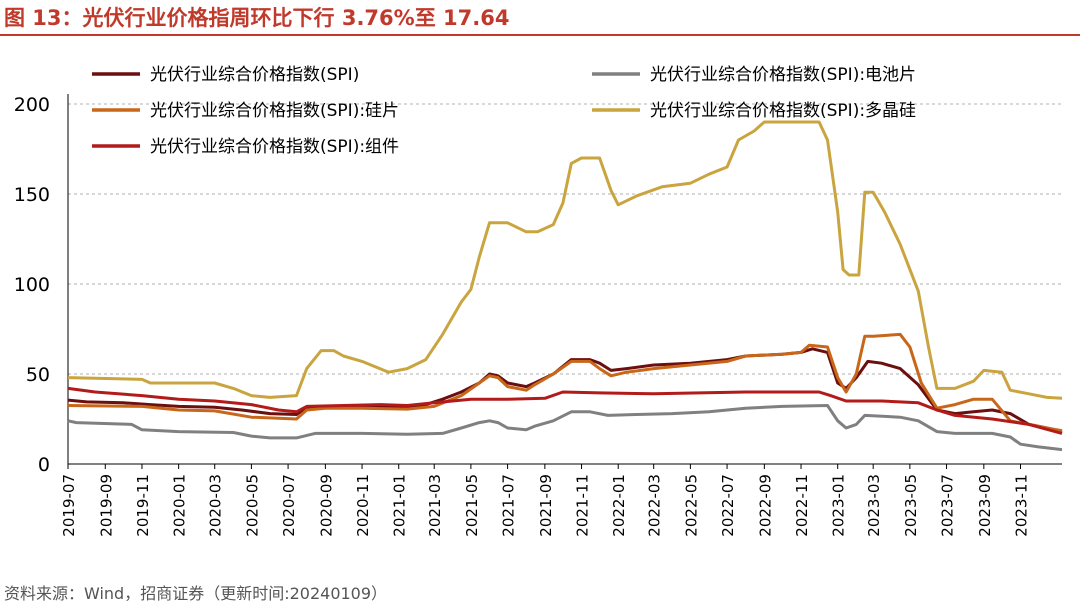  Describe the element at coordinates (274, 111) in the screenshot. I see `legend-label-2: 光伏行业综合价格指数(SPI):硅片` at that location.